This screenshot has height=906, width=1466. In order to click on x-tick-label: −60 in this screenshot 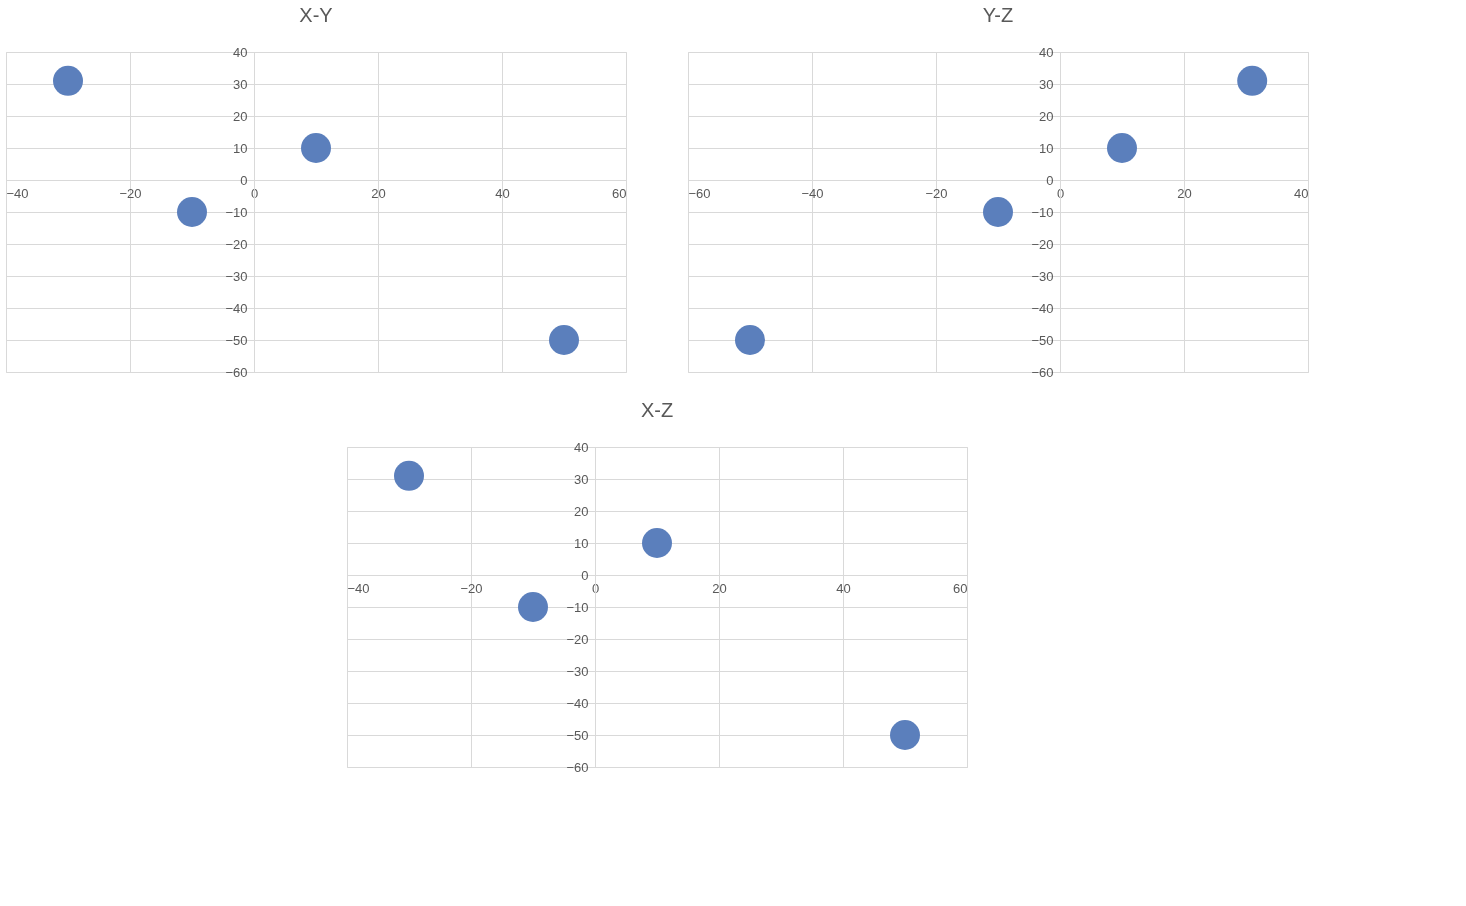, I will do `click(699, 193)`.